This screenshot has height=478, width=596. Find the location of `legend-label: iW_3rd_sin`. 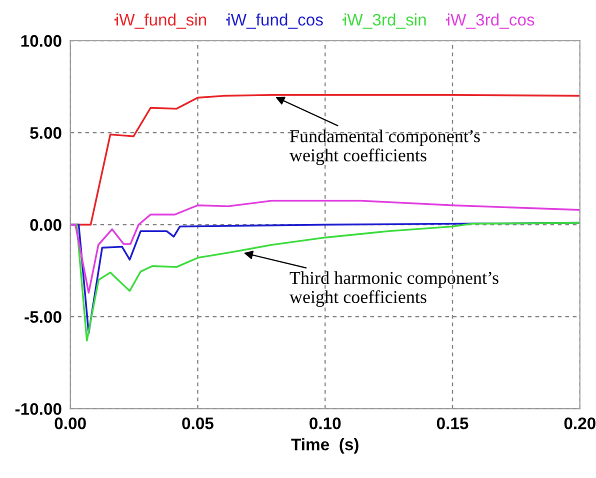

legend-label: iW_3rd_sin is located at coordinates (385, 21).